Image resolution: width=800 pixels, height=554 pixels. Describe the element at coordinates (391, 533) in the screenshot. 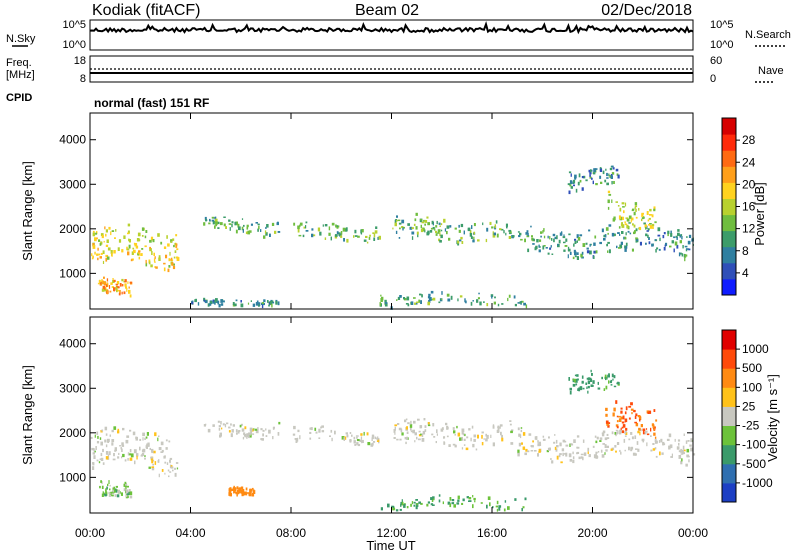

I see `x-tick-label: 12:00` at that location.